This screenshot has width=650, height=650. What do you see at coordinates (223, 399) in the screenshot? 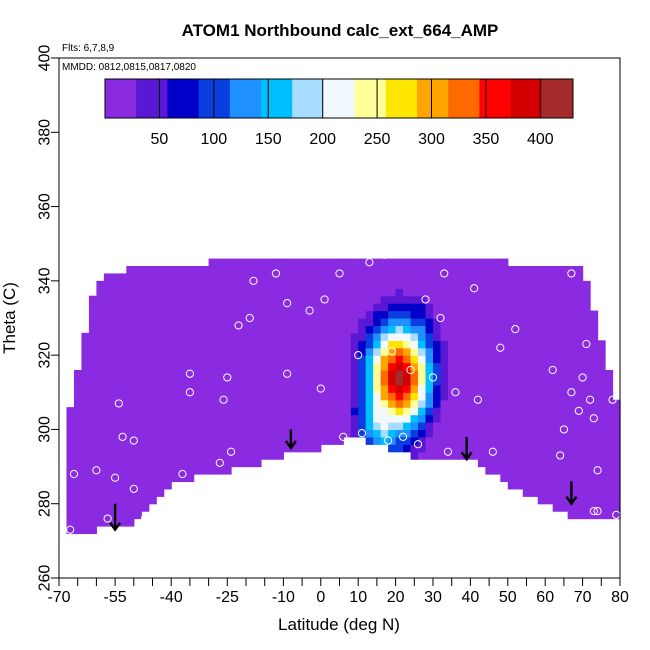
I see `sample-point` at bounding box center [223, 399].